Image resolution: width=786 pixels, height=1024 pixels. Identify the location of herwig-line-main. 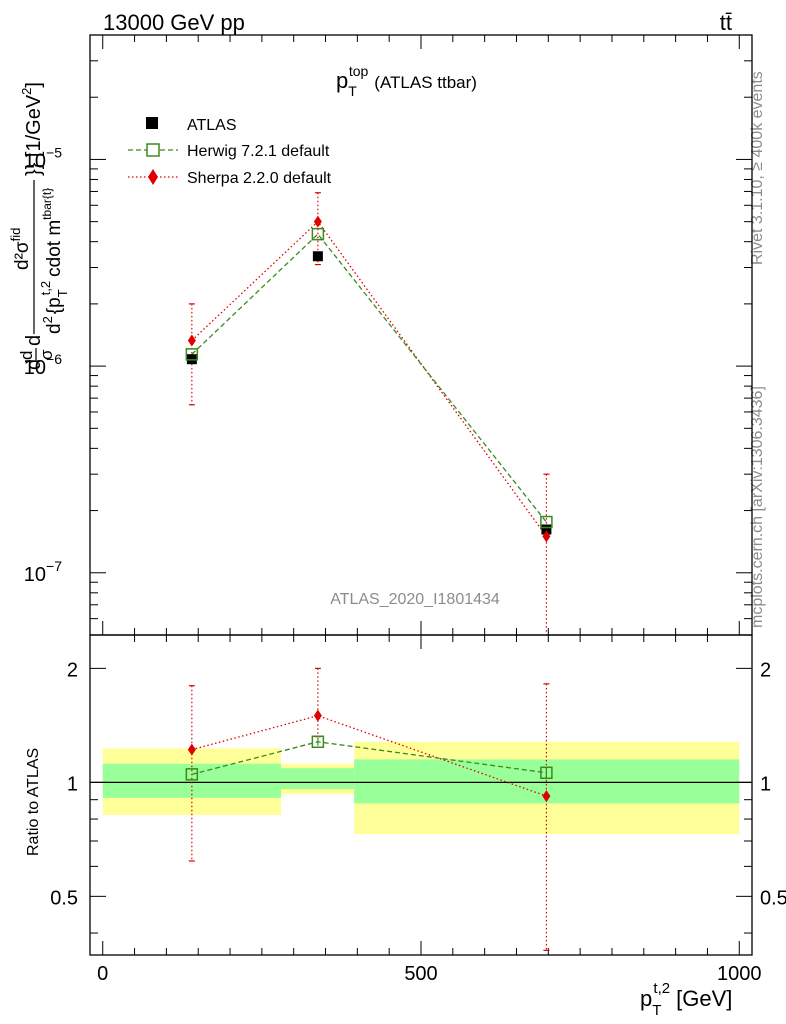
(369, 378).